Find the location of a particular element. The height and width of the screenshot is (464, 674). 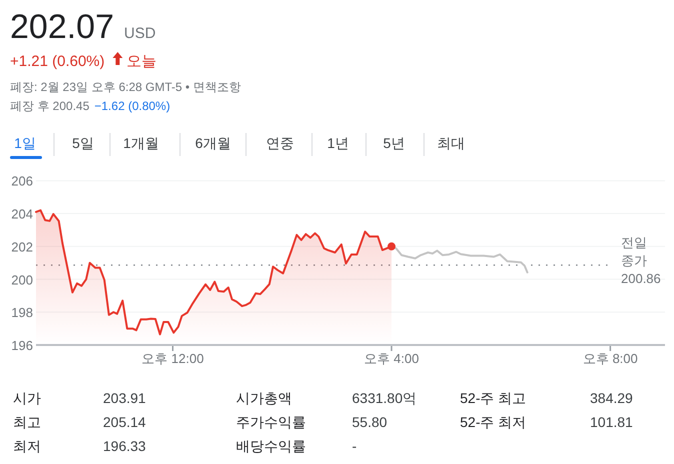

y-tick-label: 200 is located at coordinates (22, 280).